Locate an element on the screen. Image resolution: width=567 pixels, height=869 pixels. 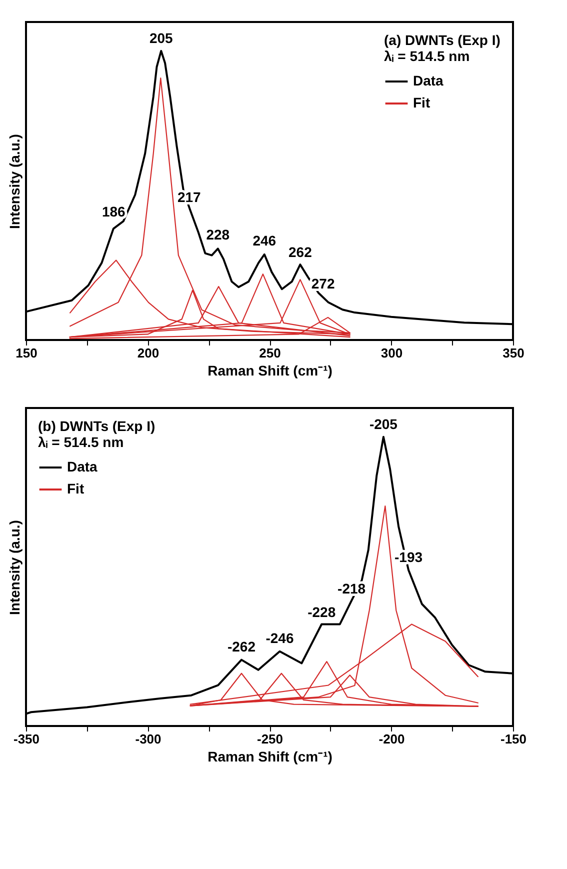
annotation: 186 is located at coordinates (114, 211).